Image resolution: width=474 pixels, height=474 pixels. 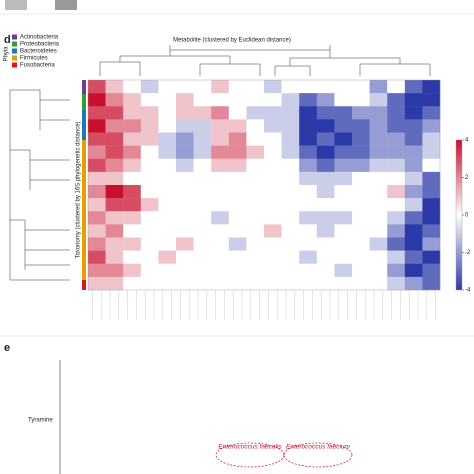 I want to click on phylum-strip, so click(x=84, y=185).